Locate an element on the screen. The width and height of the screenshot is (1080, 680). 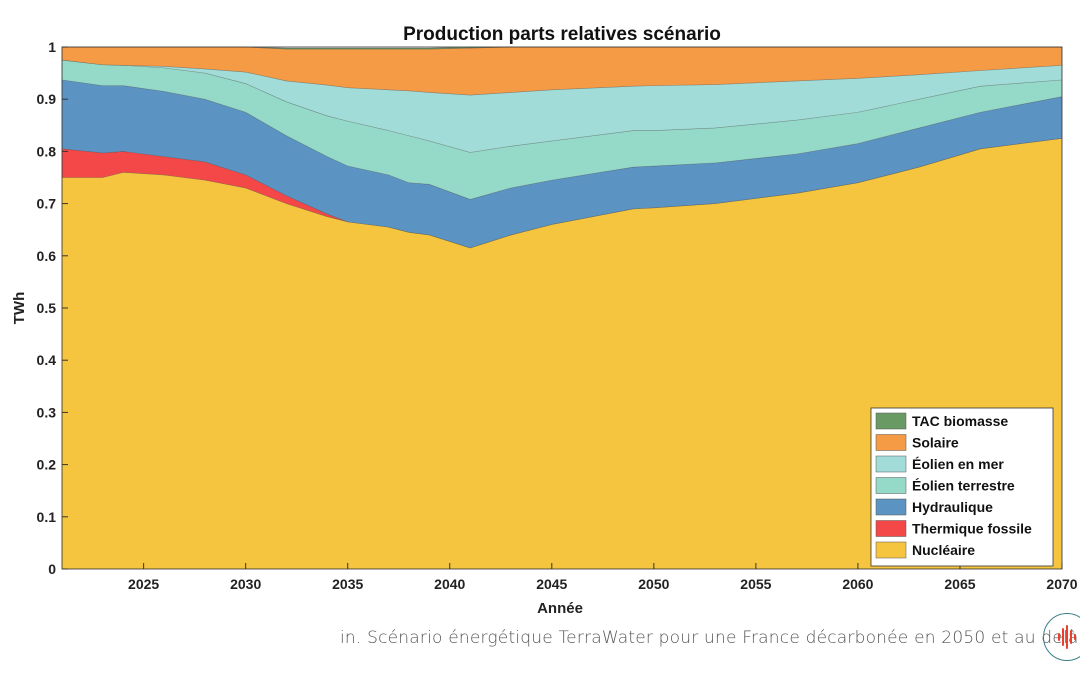
x-tick-label: 2065 is located at coordinates (959, 584).